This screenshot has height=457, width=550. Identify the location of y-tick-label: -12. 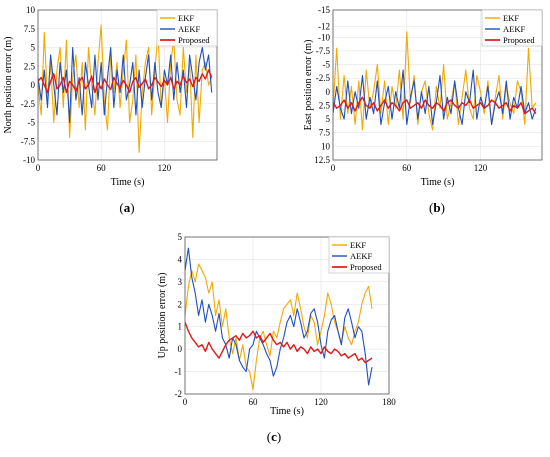
(324, 26).